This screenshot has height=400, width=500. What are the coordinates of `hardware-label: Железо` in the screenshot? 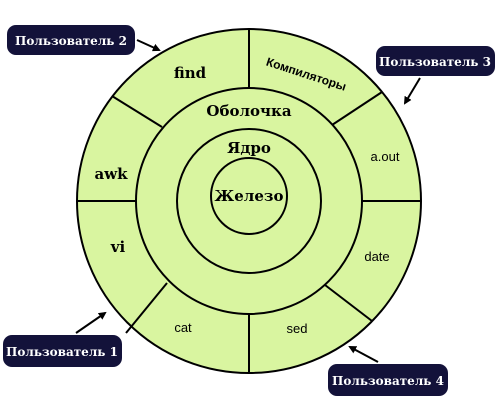 It's located at (249, 196).